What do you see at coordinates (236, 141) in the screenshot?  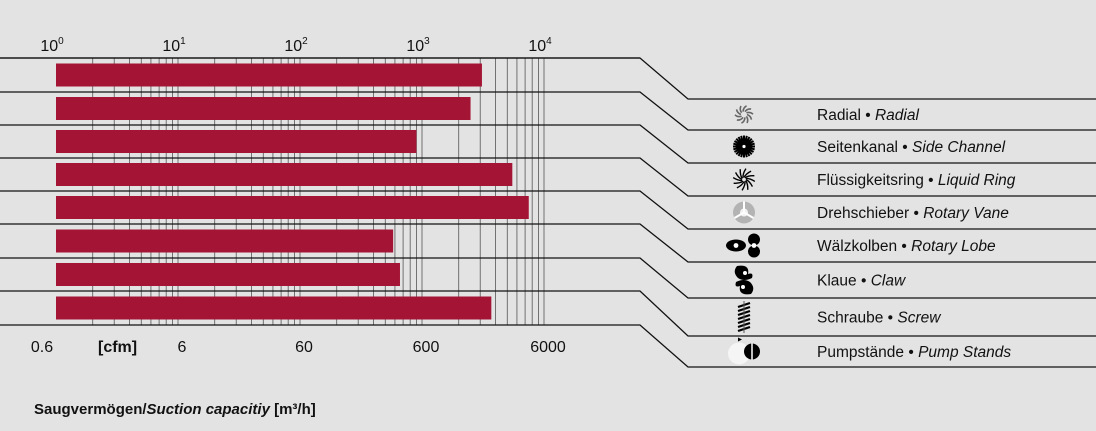 I see `bar-liquid-ring` at bounding box center [236, 141].